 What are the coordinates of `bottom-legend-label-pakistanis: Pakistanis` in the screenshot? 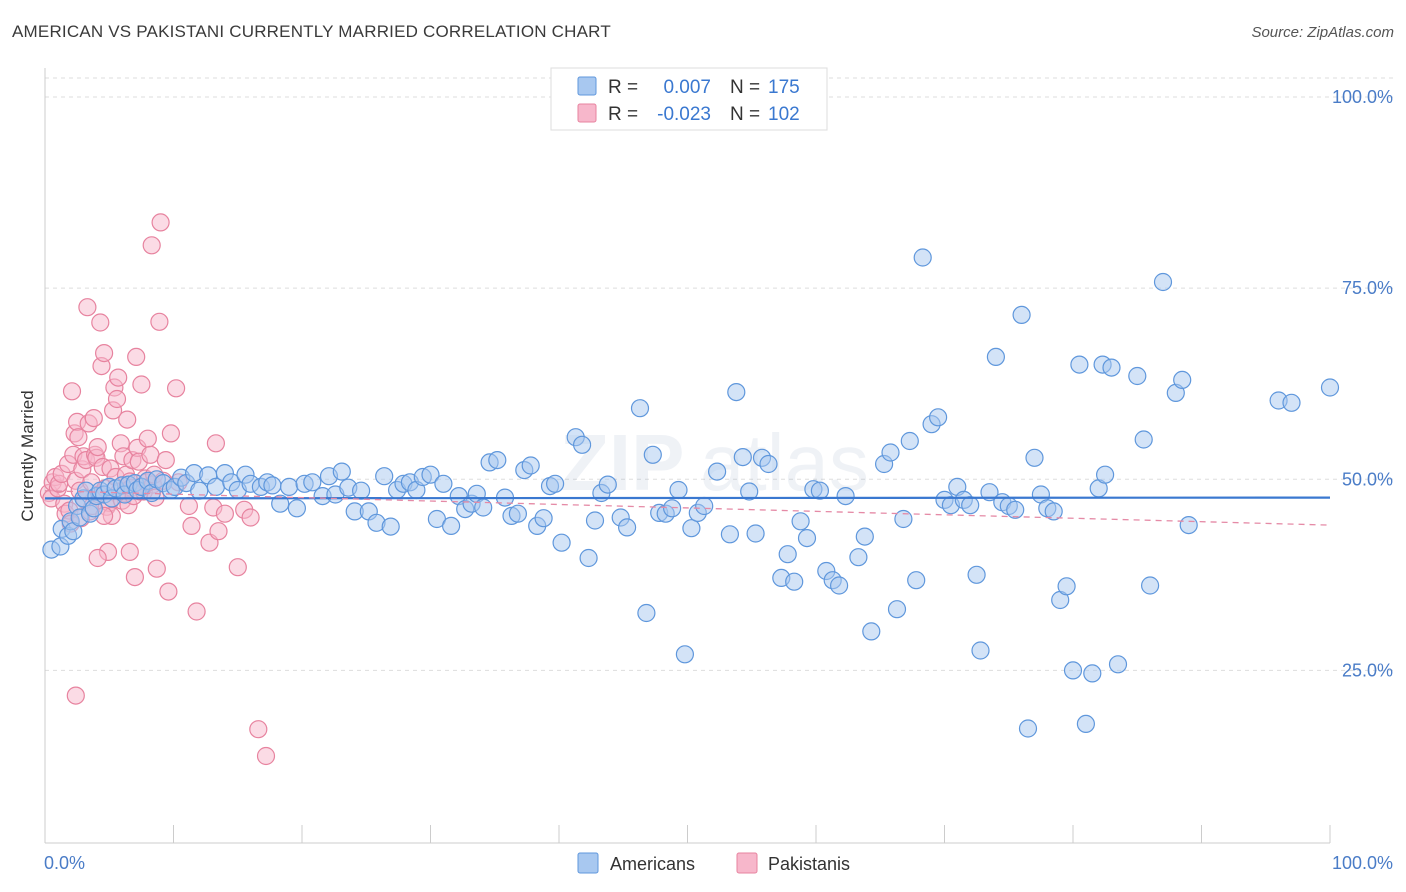 It's located at (809, 864).